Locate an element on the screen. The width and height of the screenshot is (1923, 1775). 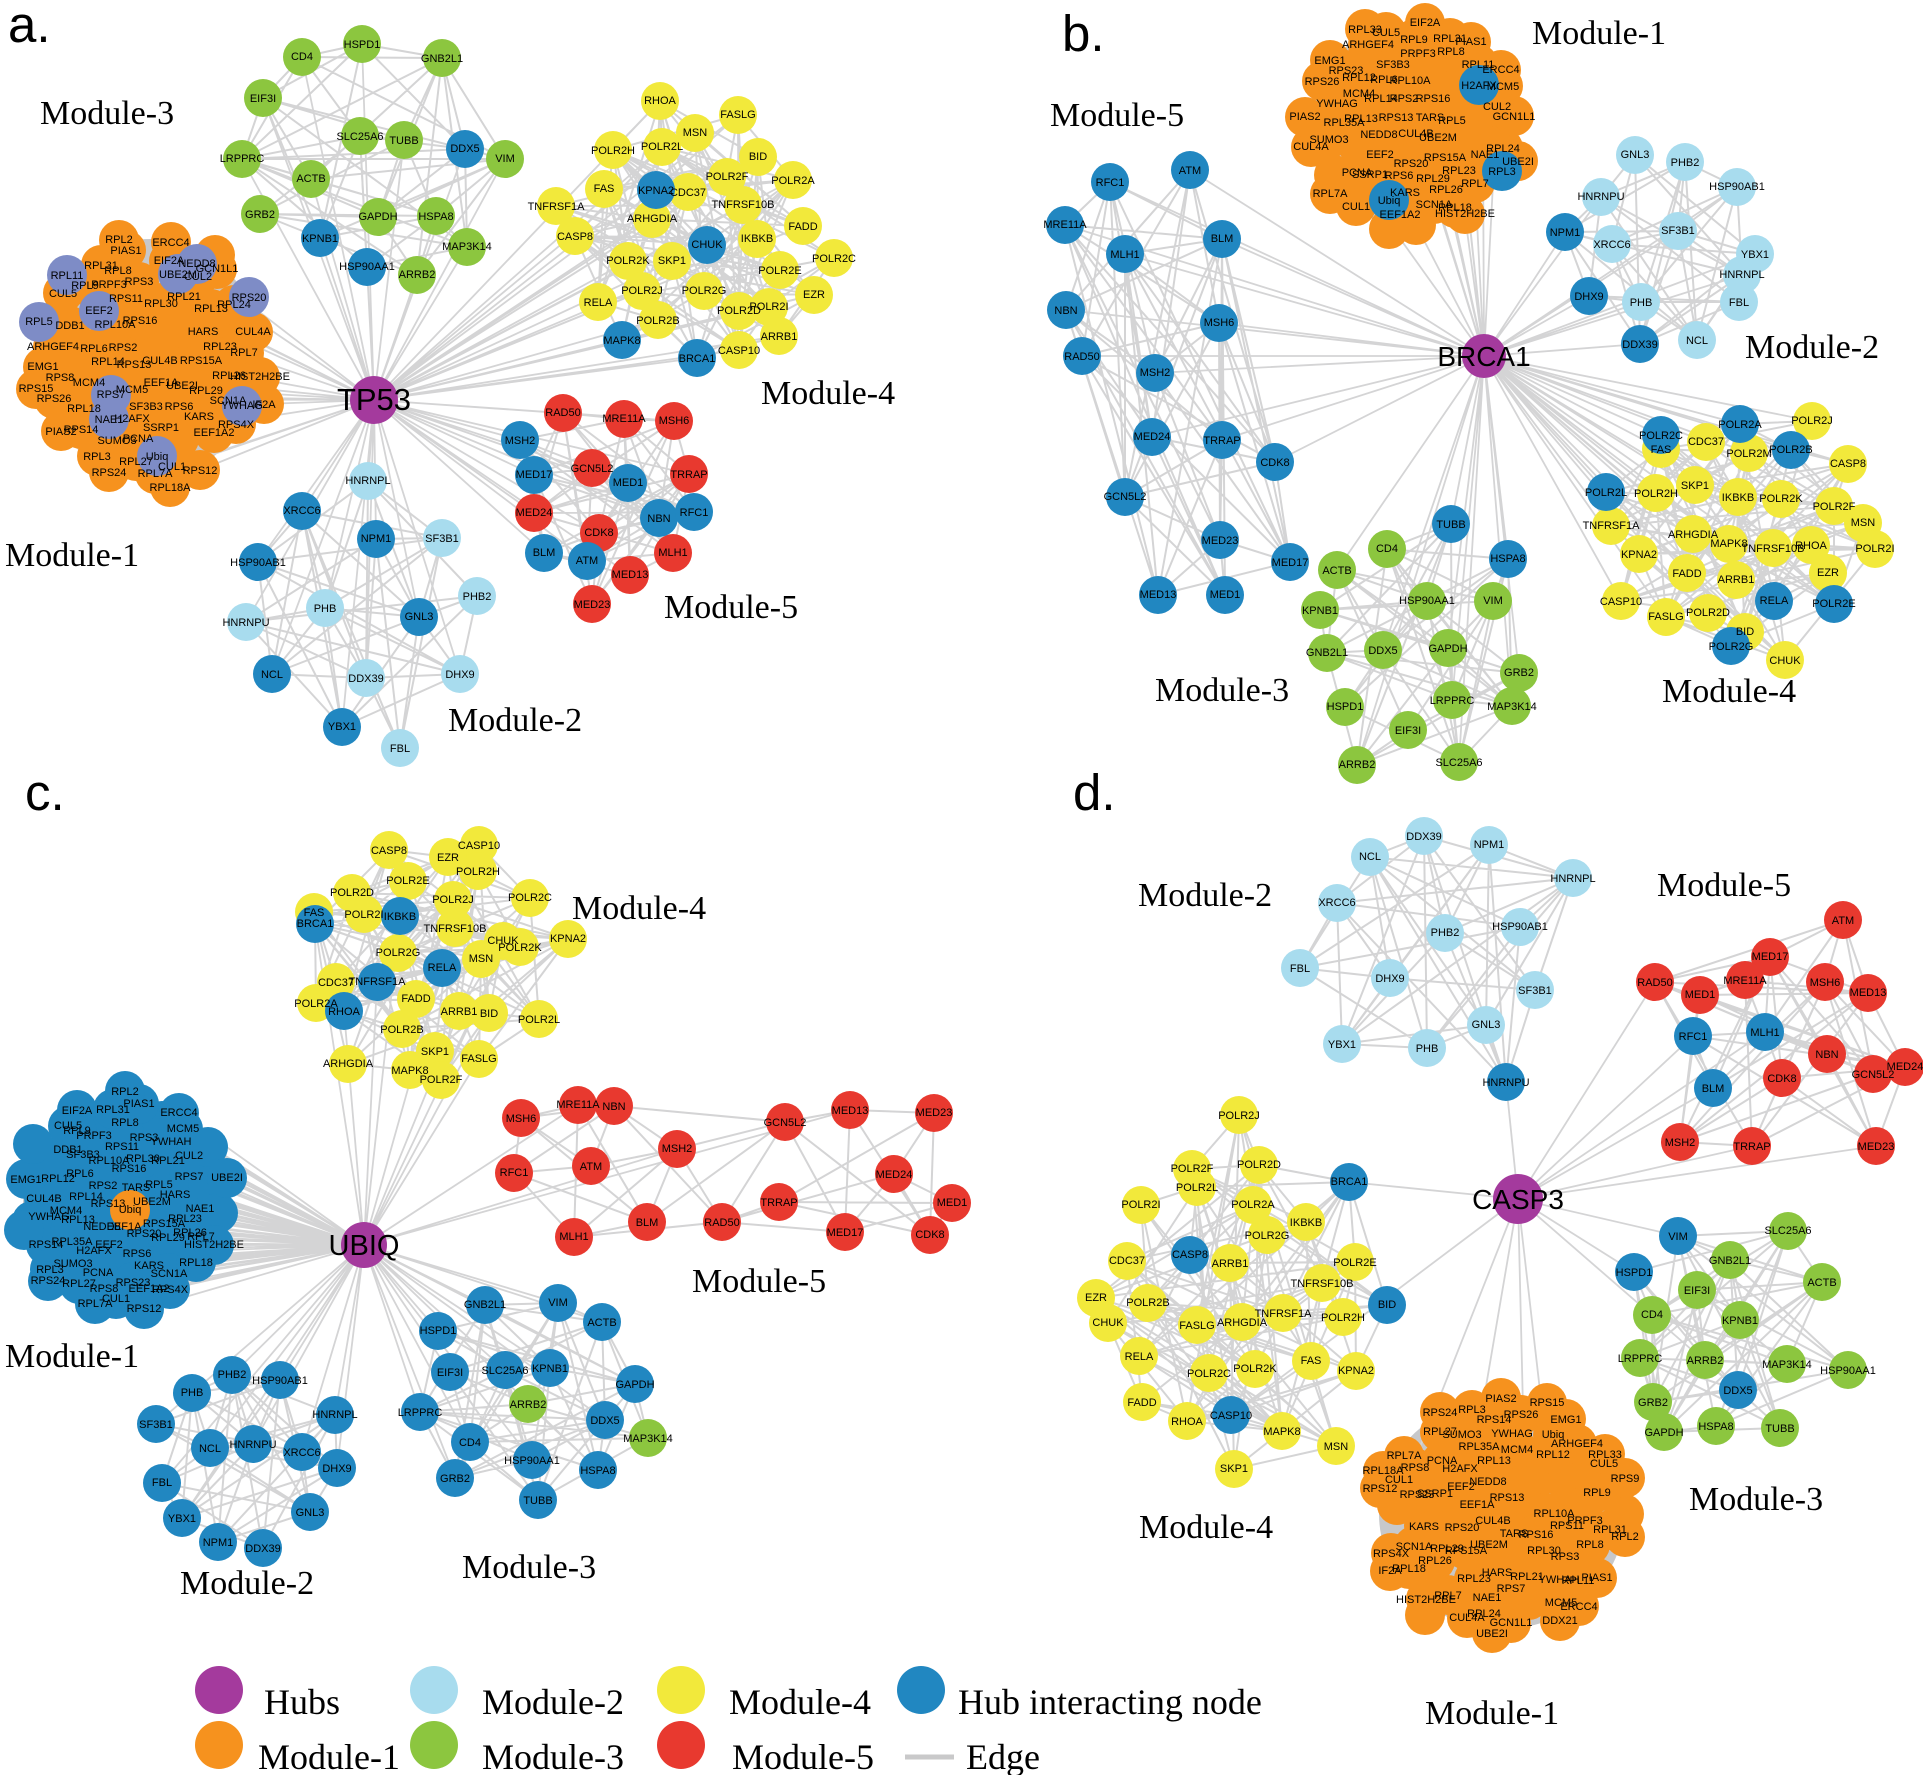
svg-text: Module-3 is located at coordinates (107, 113).